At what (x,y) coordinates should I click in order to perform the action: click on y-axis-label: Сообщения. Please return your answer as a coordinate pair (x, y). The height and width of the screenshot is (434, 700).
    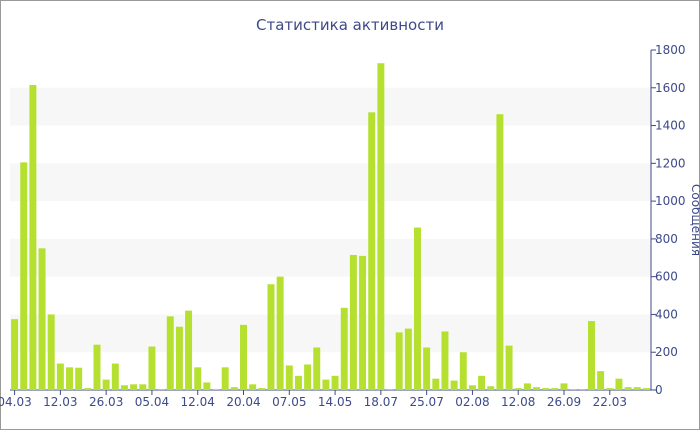
    Looking at the image, I should click on (694, 220).